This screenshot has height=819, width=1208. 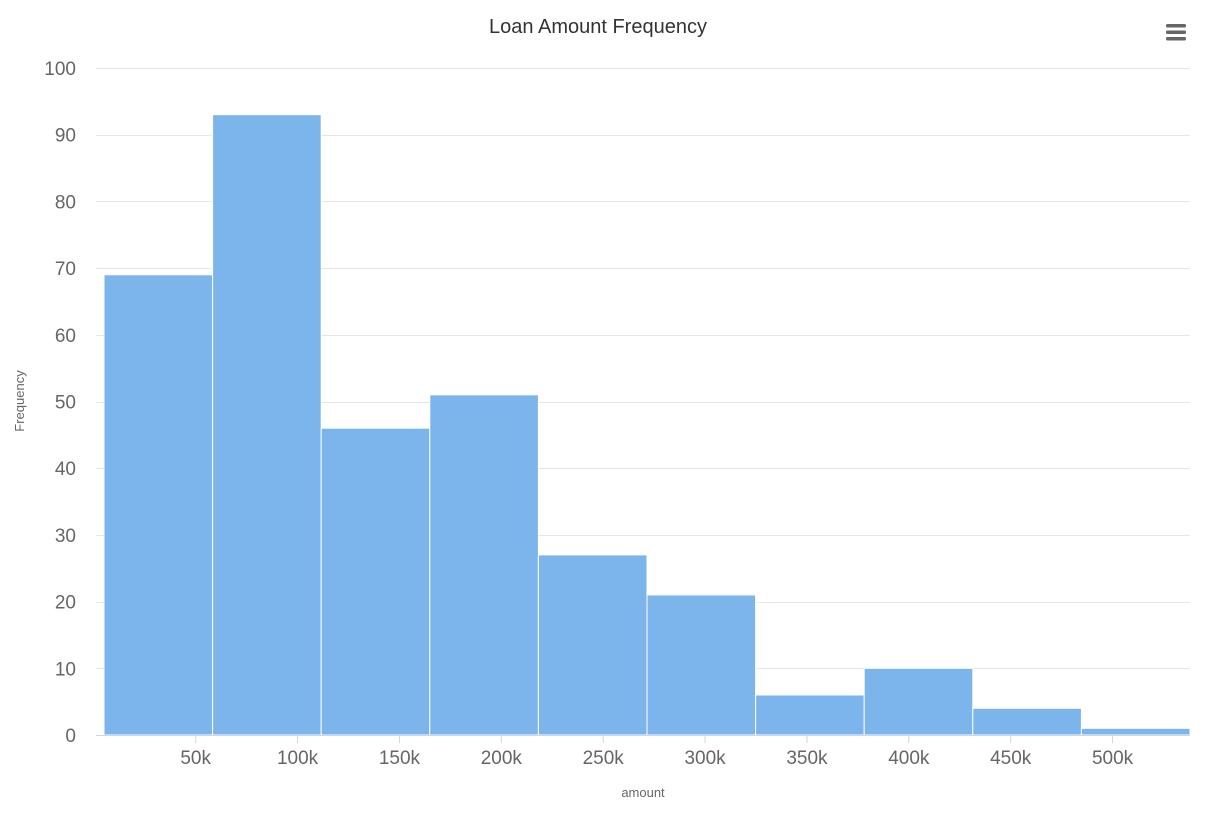 What do you see at coordinates (807, 758) in the screenshot?
I see `x-tick-label: 350k` at bounding box center [807, 758].